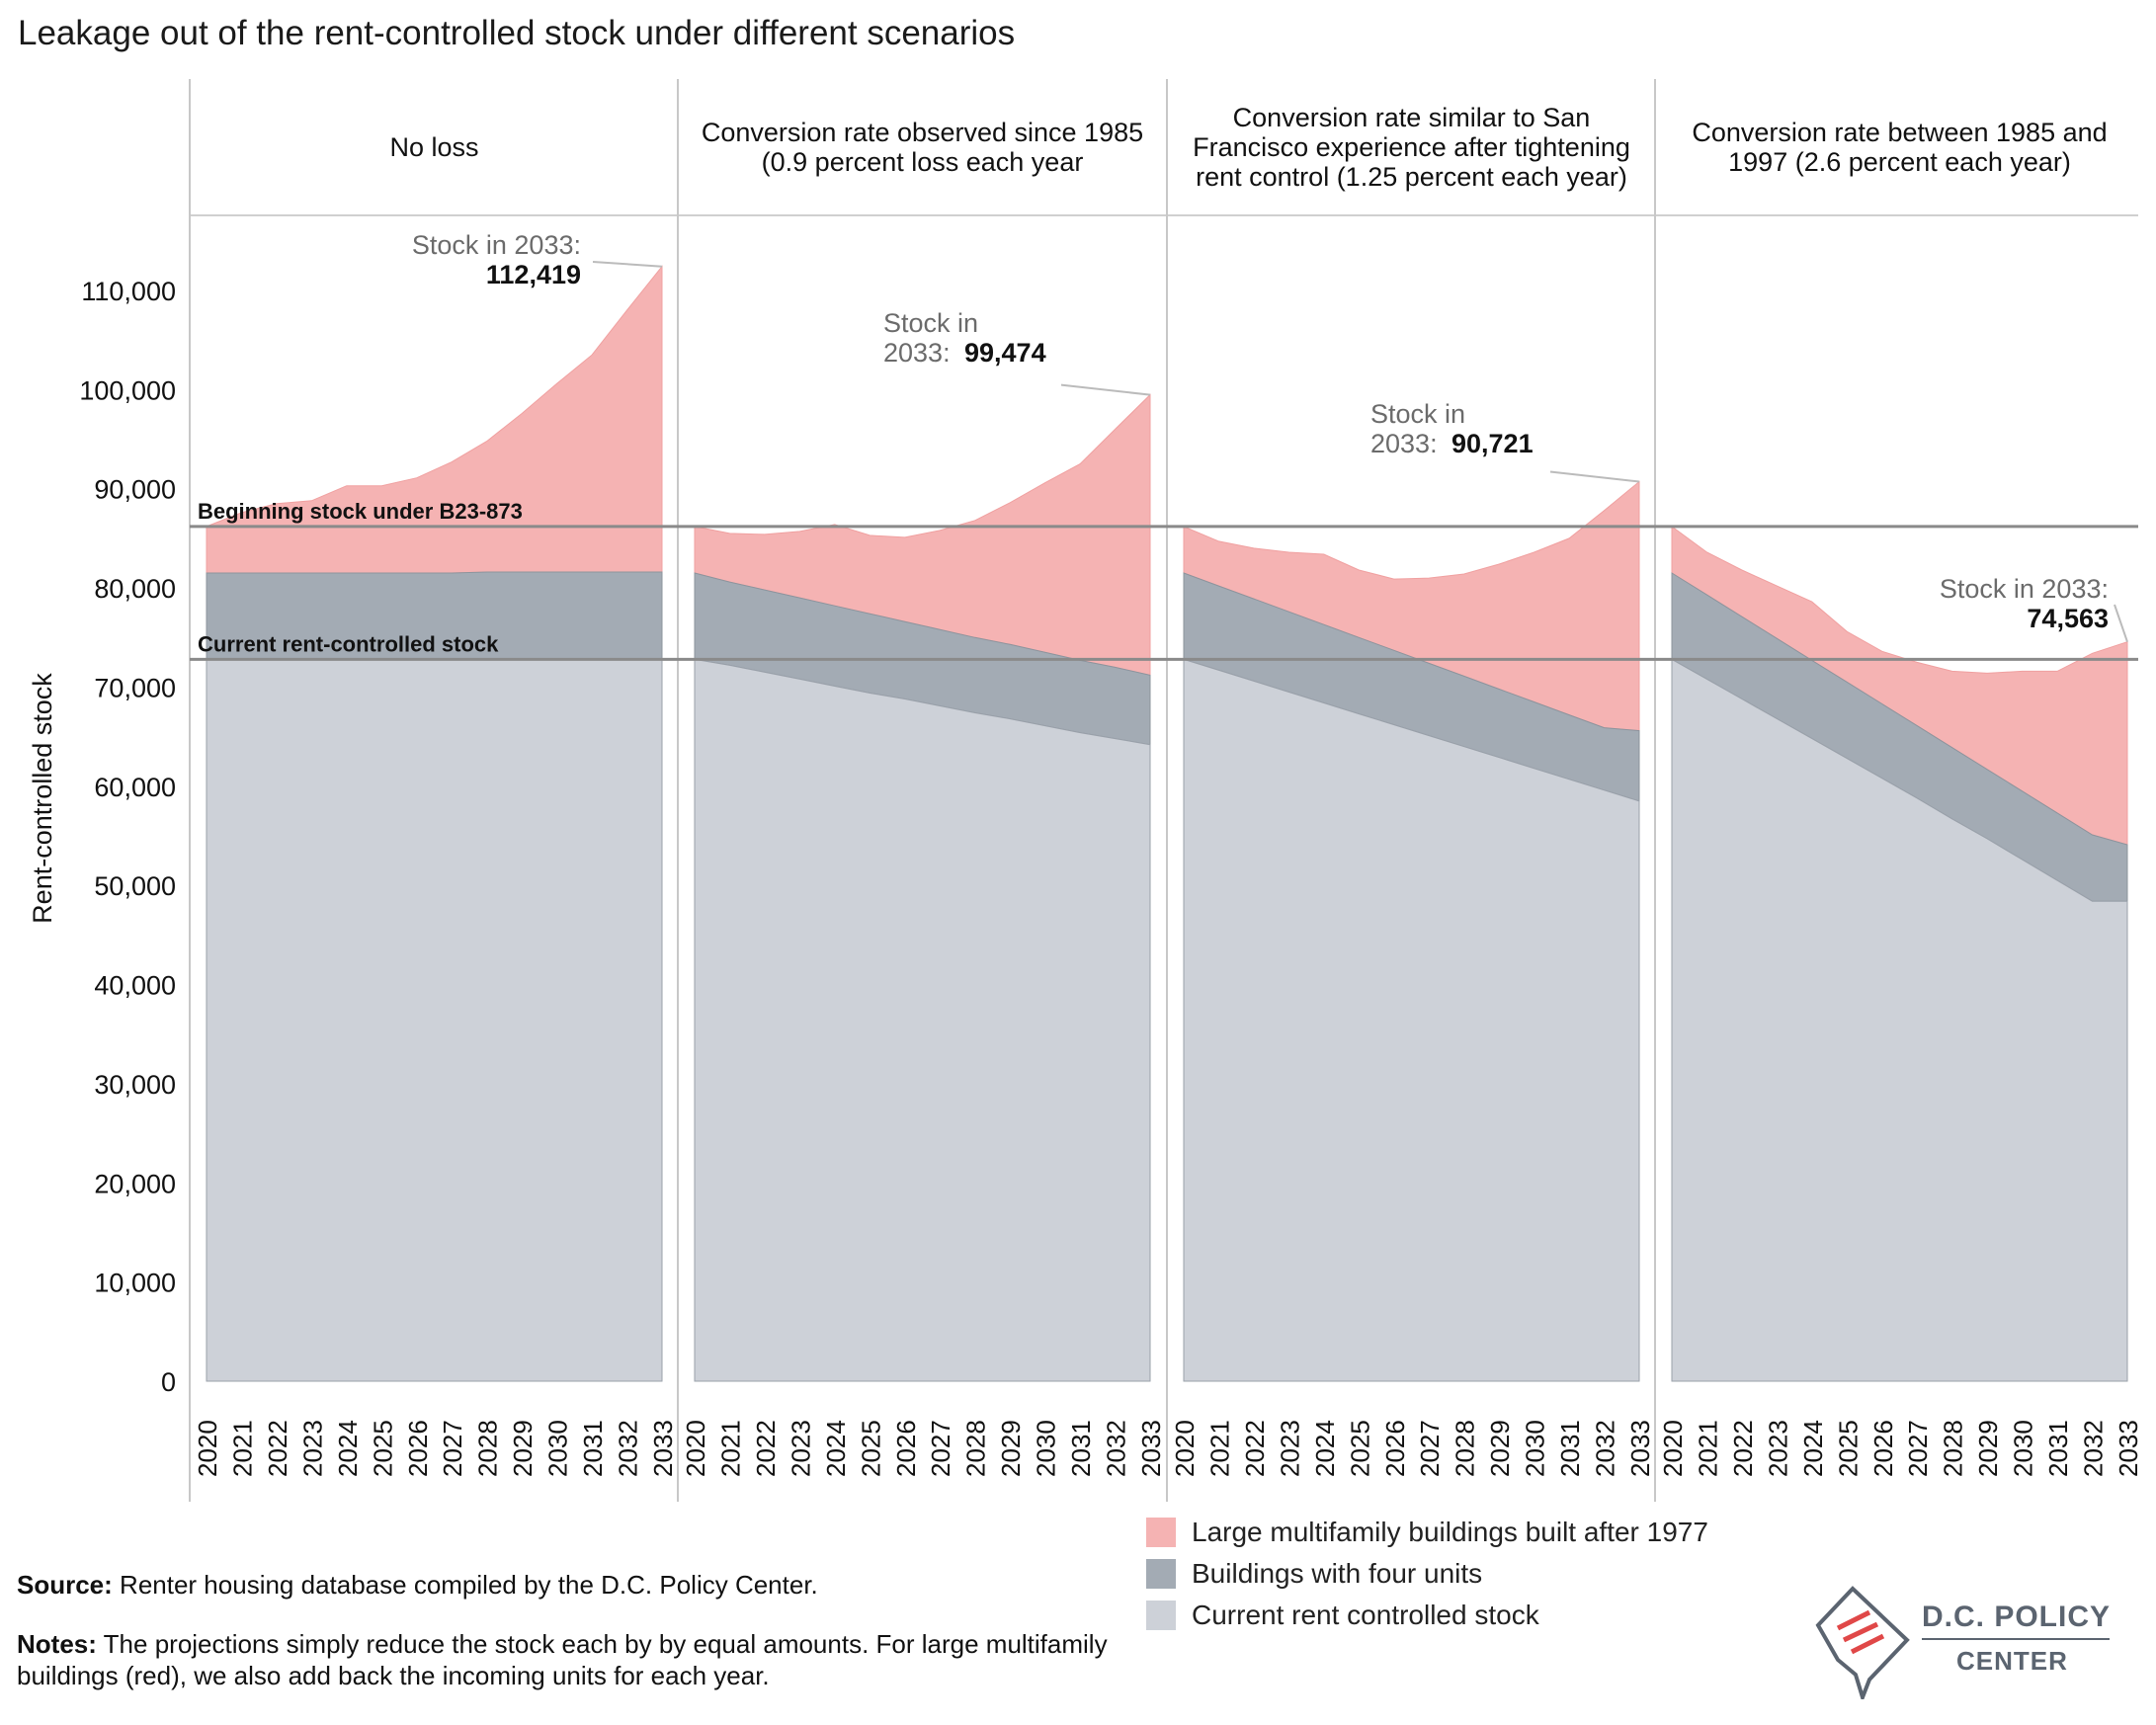 The height and width of the screenshot is (1725, 2156). Describe the element at coordinates (923, 133) in the screenshot. I see `panel-title: Conversion rate observed since 1985` at that location.